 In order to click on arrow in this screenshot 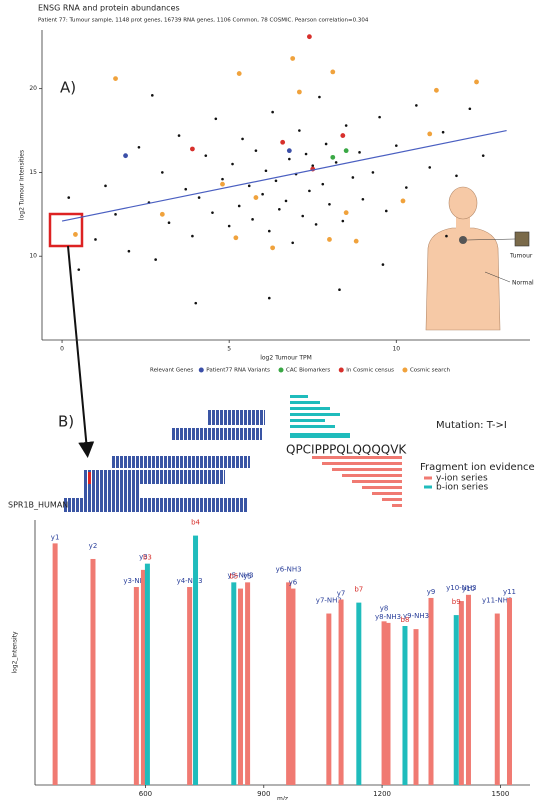, I will do `click(81, 351)`.